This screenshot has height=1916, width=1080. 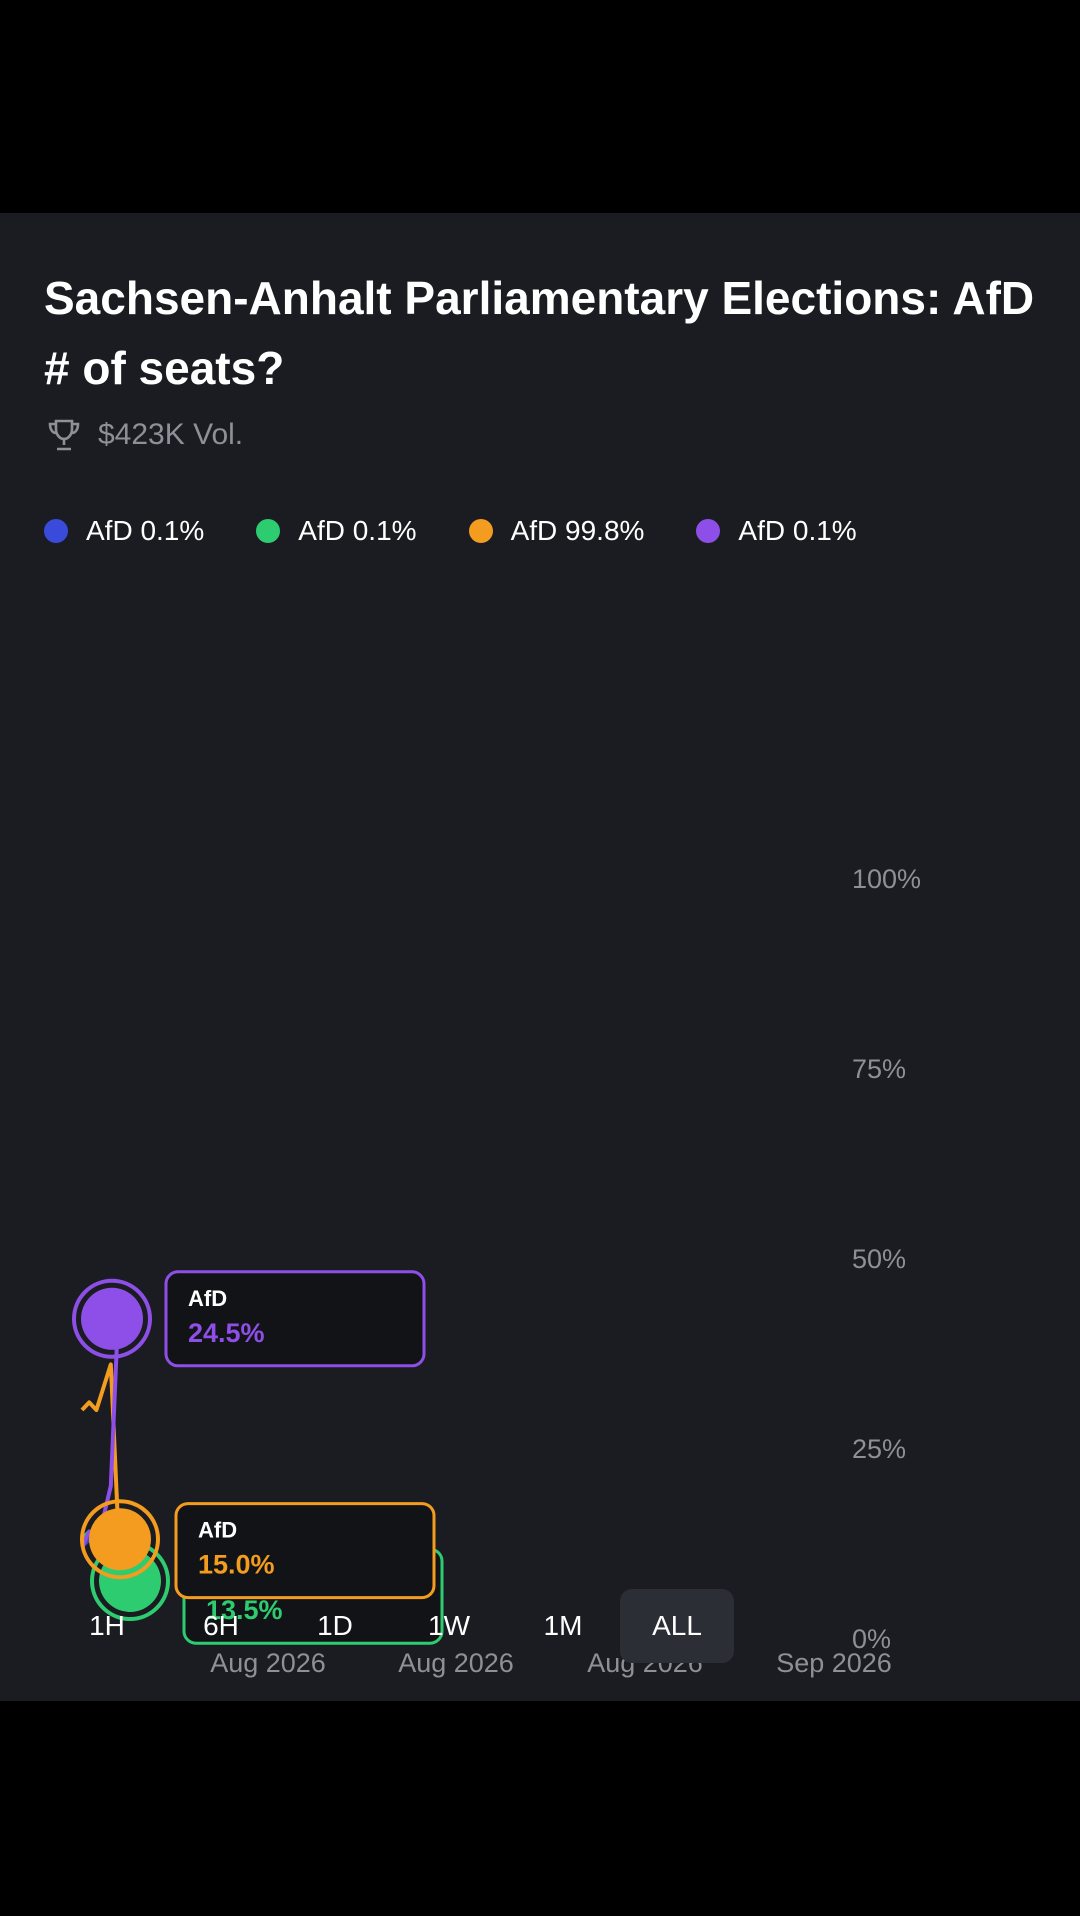 I want to click on volume-row: $423K Vol., so click(x=143, y=435).